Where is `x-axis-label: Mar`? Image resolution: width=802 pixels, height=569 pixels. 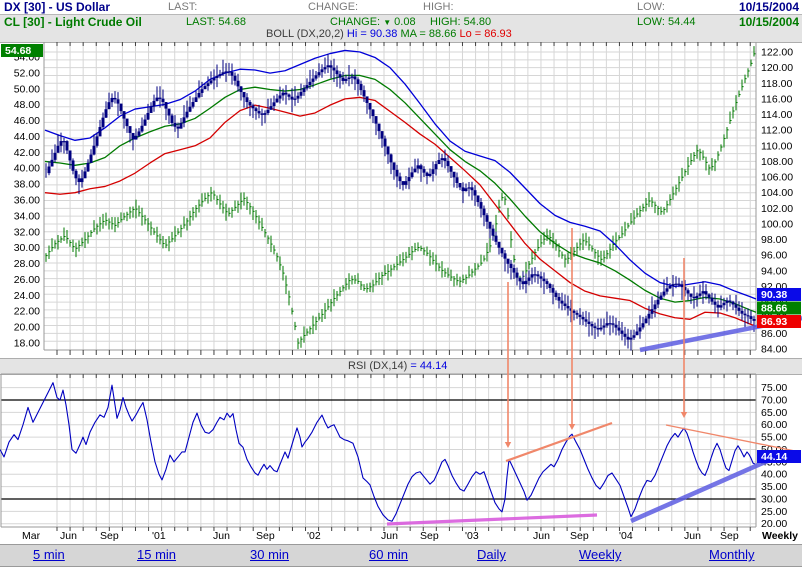
x-axis-label: Mar is located at coordinates (31, 536).